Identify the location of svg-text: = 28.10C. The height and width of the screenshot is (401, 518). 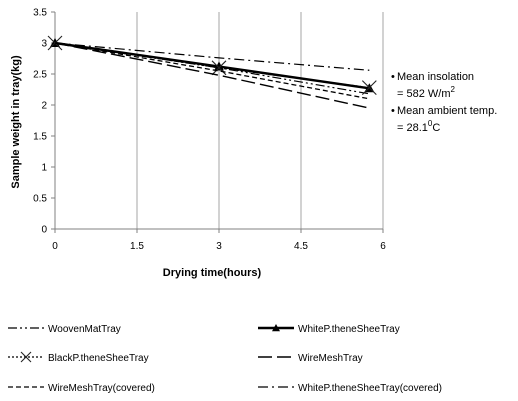
(418, 126).